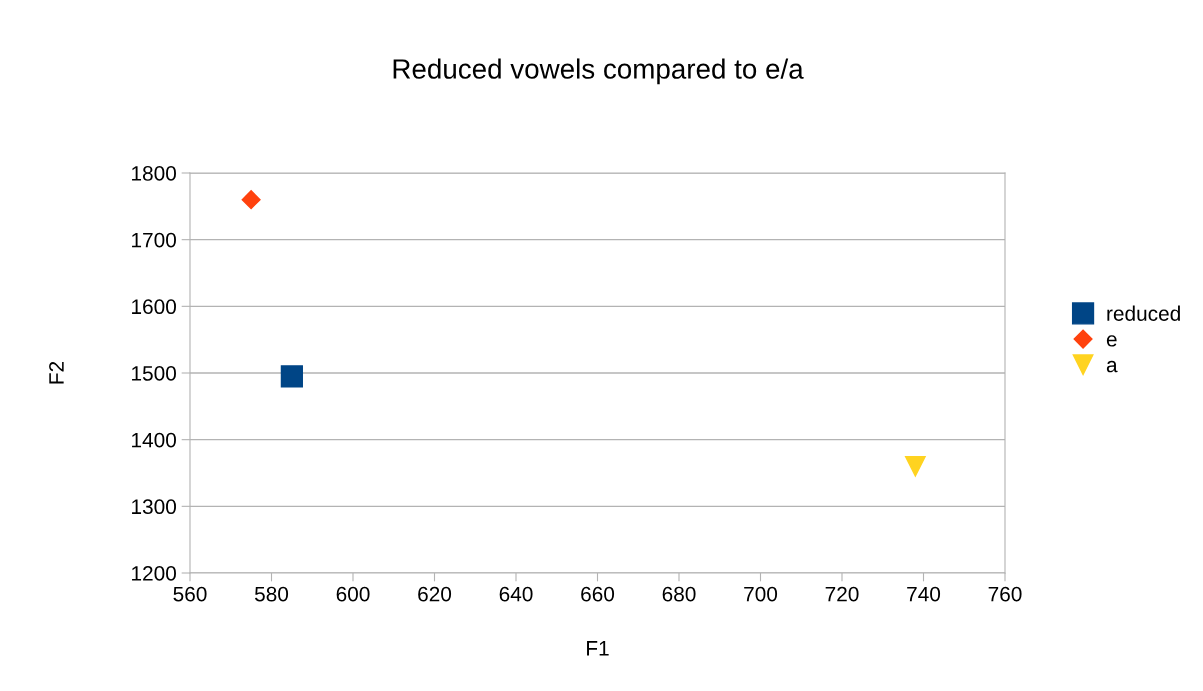  Describe the element at coordinates (154, 240) in the screenshot. I see `y-tick-label: 1700` at that location.